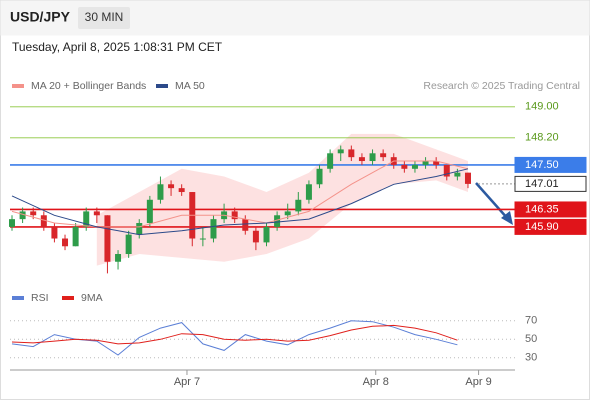  What do you see at coordinates (542, 107) in the screenshot?
I see `level-label: 149.00` at bounding box center [542, 107].